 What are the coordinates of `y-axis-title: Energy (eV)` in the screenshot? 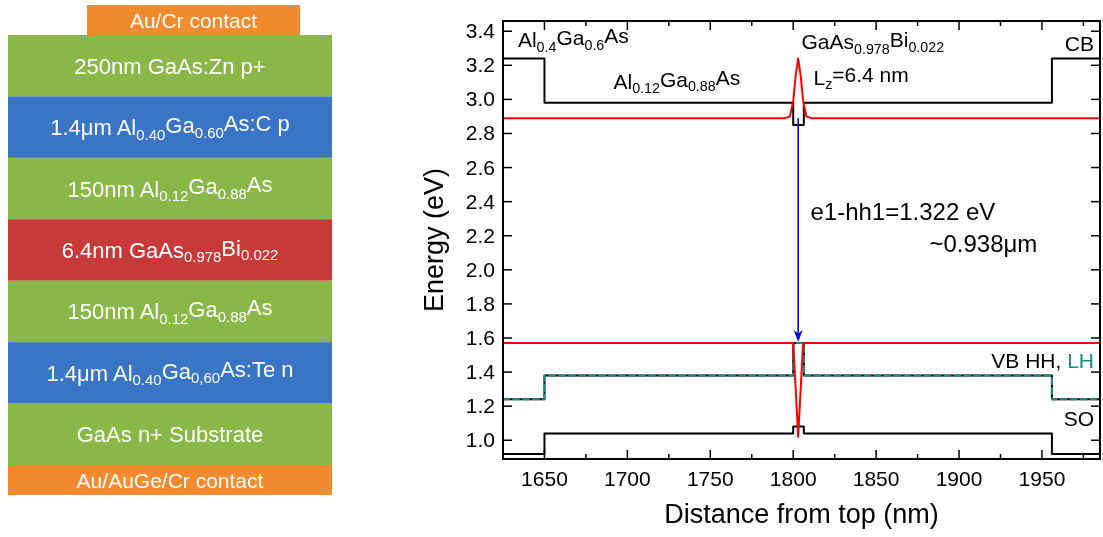 It's located at (434, 240).